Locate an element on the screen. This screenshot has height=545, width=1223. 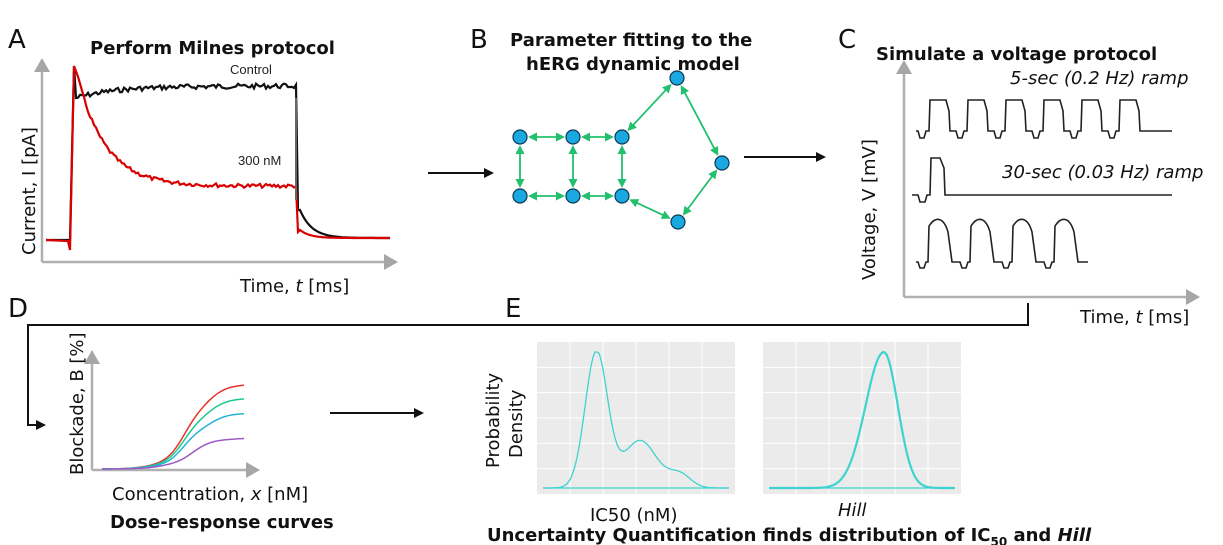
panel-d-ylabel: Blockade, B [%] is located at coordinates (77, 403).